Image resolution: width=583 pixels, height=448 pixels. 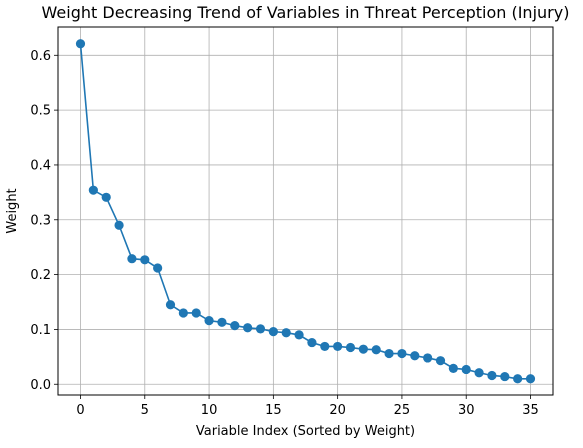 I want to click on x-tick-label: 5, so click(x=145, y=410).